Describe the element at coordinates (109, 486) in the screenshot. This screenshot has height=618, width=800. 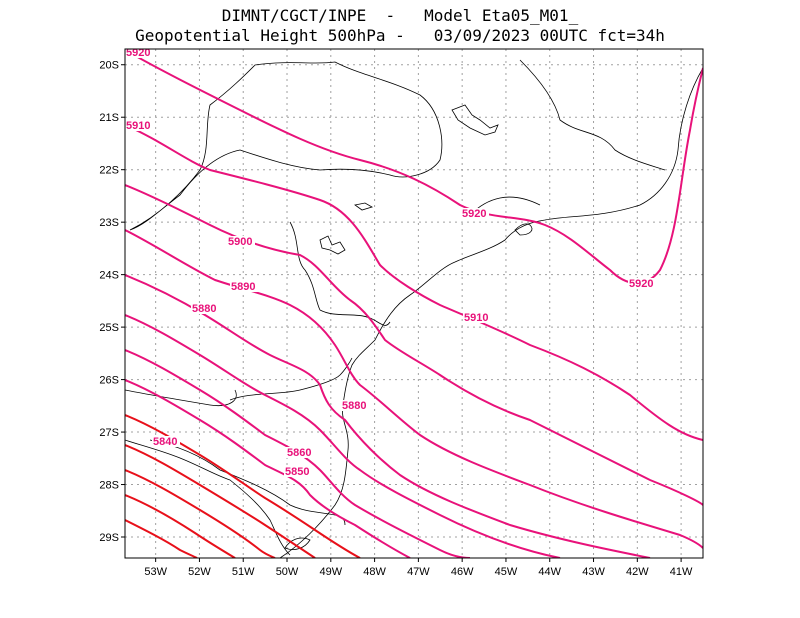
I see `y-tick-label: 28S` at that location.